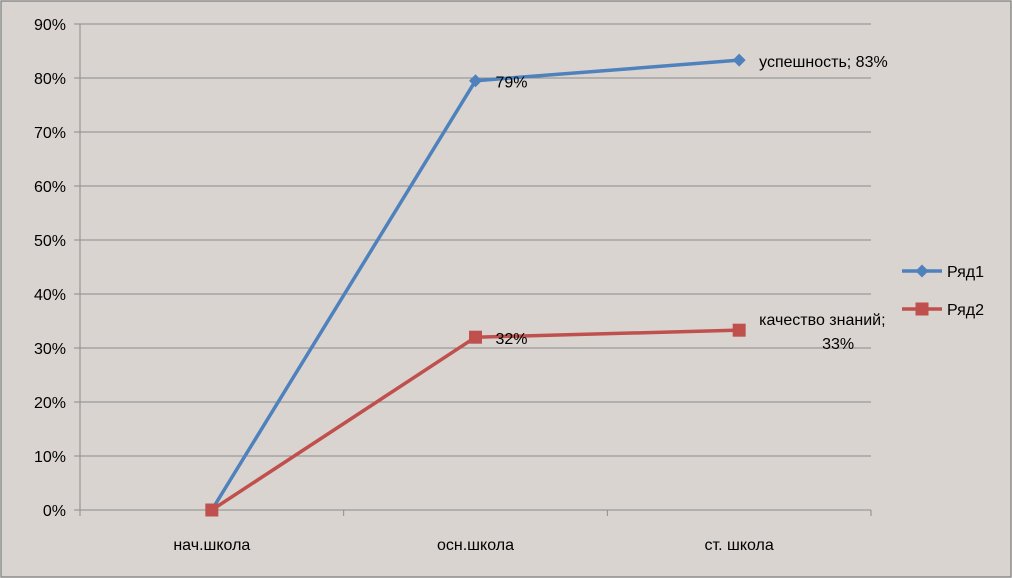  Describe the element at coordinates (50, 349) in the screenshot. I see `y-tick-label: 30%` at that location.